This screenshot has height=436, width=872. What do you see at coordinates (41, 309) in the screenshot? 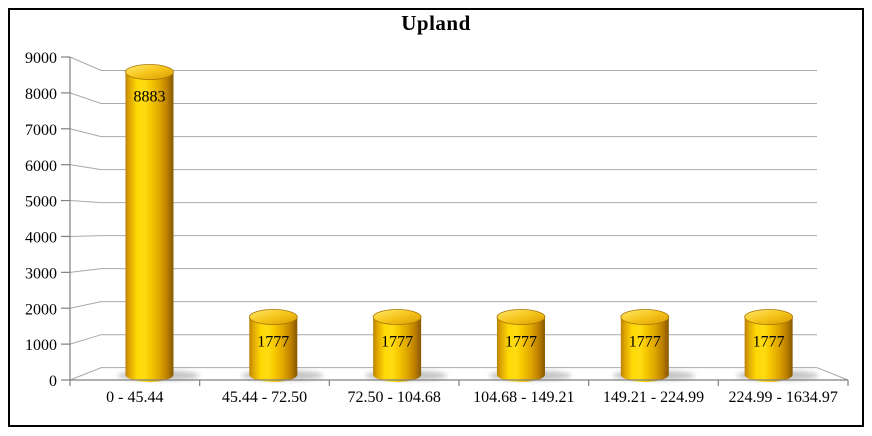
I see `y-tick-label: 2000` at bounding box center [41, 309].